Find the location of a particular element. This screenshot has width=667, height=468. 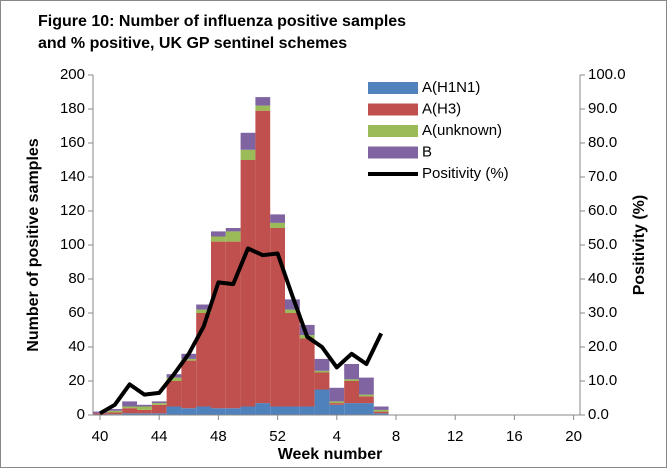

y2-tick-label: 80.0 is located at coordinates (602, 142).